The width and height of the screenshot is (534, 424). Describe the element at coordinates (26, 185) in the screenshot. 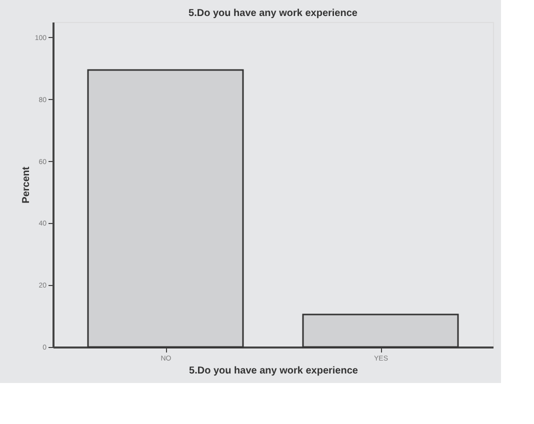

I see `y-axis-title: Percent` at that location.